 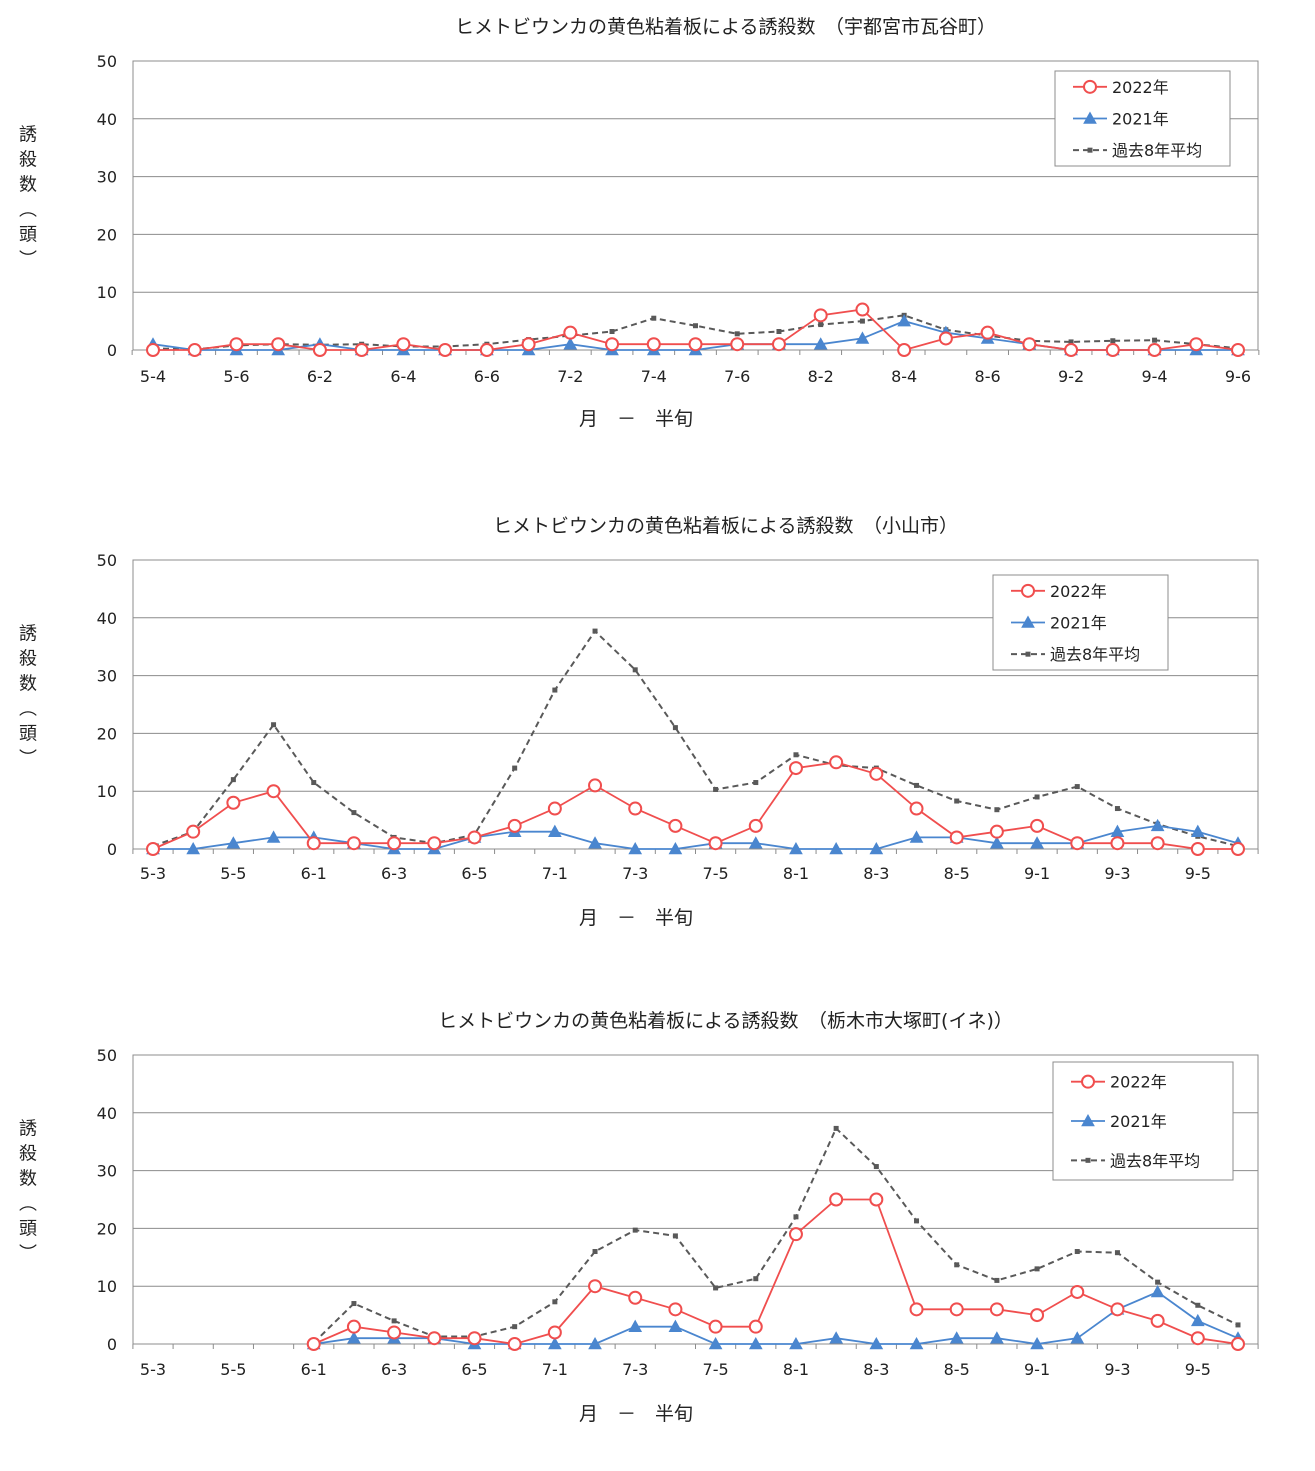 I want to click on x-tick-label: 5-5, so click(x=233, y=1369).